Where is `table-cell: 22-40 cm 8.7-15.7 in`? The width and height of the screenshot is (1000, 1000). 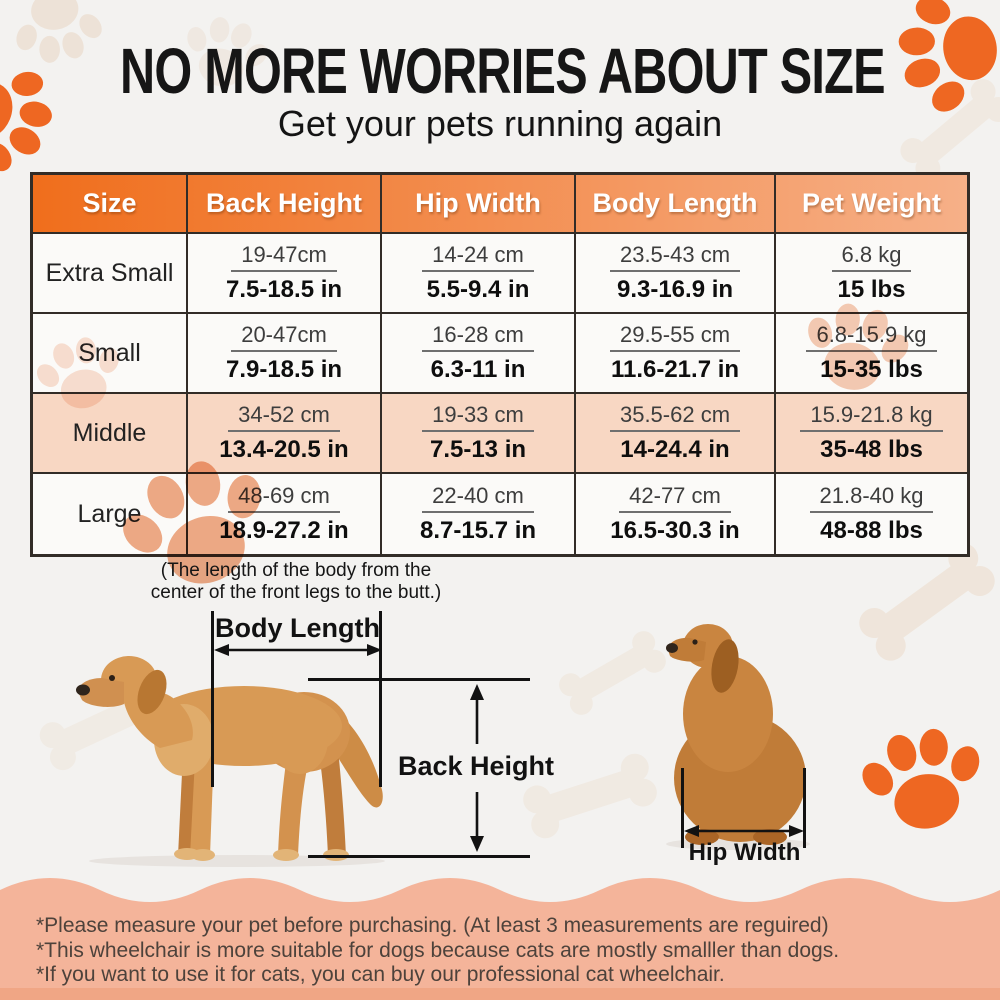 table-cell: 22-40 cm 8.7-15.7 in is located at coordinates (479, 514).